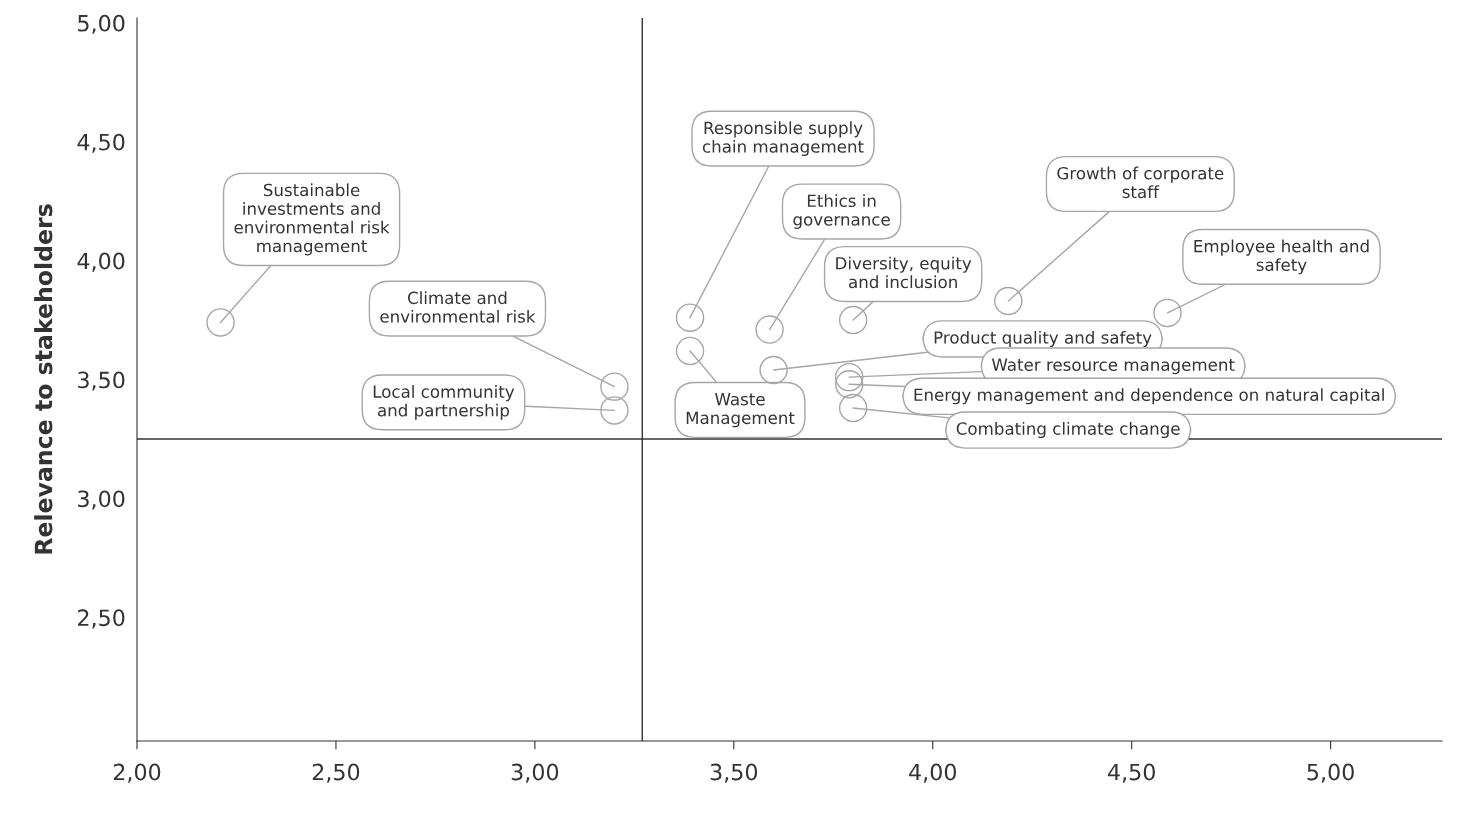 Image resolution: width=1480 pixels, height=827 pixels. What do you see at coordinates (101, 143) in the screenshot?
I see `y-tick-label: 4,50` at bounding box center [101, 143].